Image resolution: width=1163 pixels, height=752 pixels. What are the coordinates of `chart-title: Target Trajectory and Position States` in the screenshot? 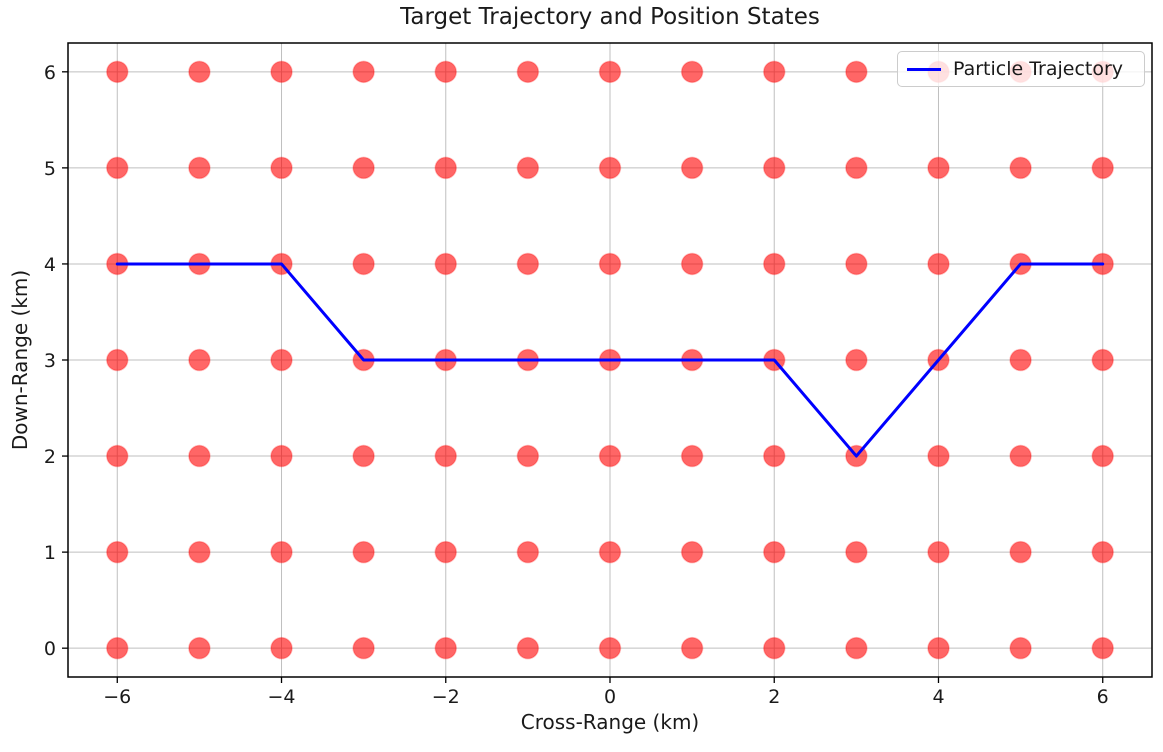 It's located at (610, 17).